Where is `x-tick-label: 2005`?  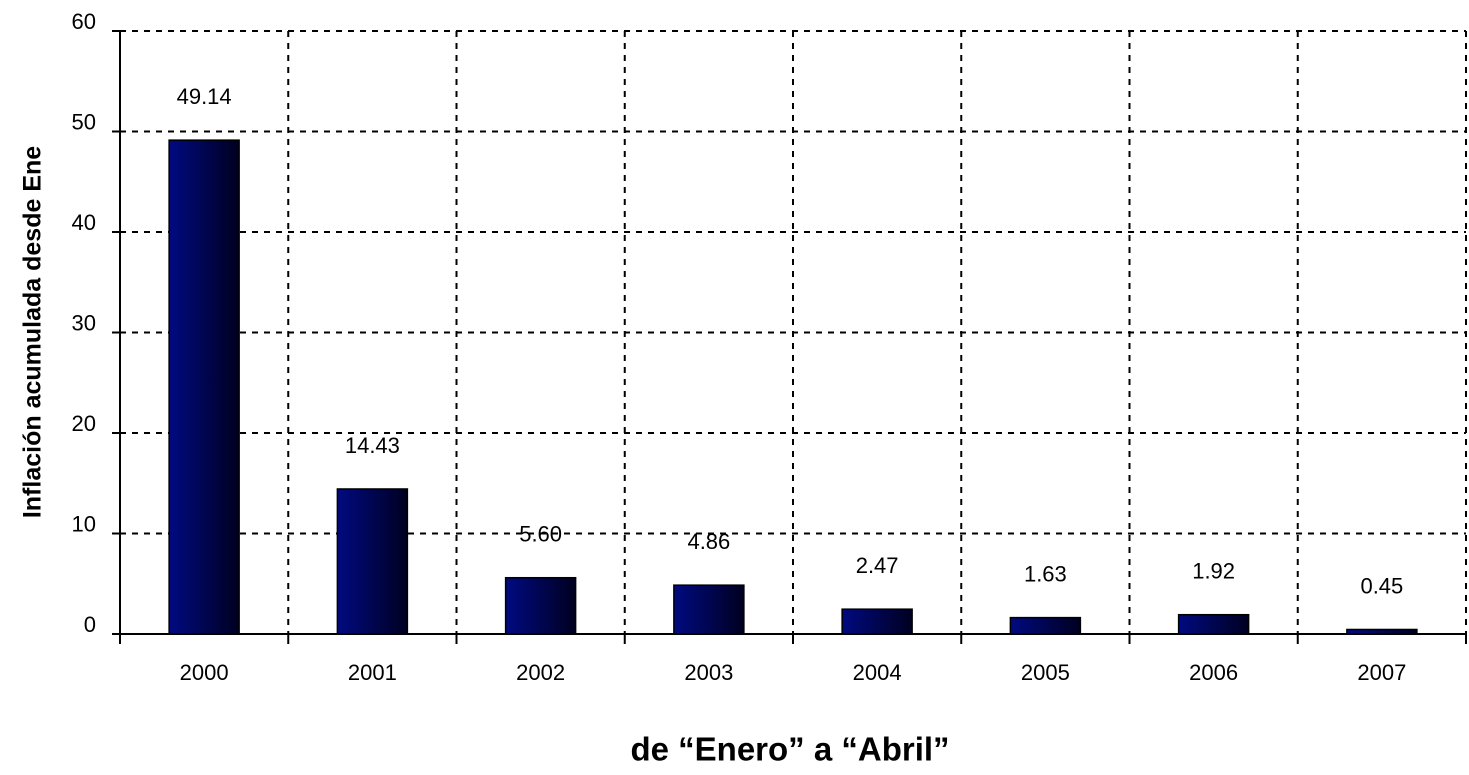
x-tick-label: 2005 is located at coordinates (1045, 672).